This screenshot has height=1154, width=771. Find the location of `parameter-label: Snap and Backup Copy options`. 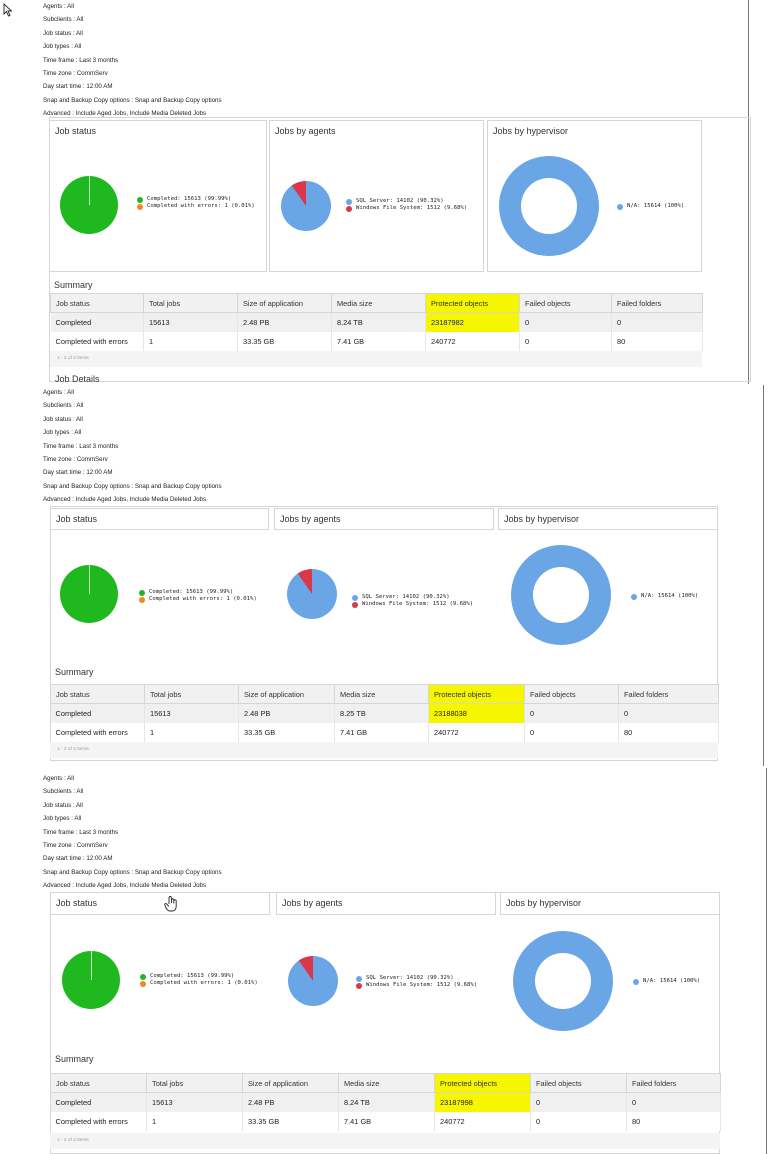

parameter-label: Snap and Backup Copy options is located at coordinates (86, 872).